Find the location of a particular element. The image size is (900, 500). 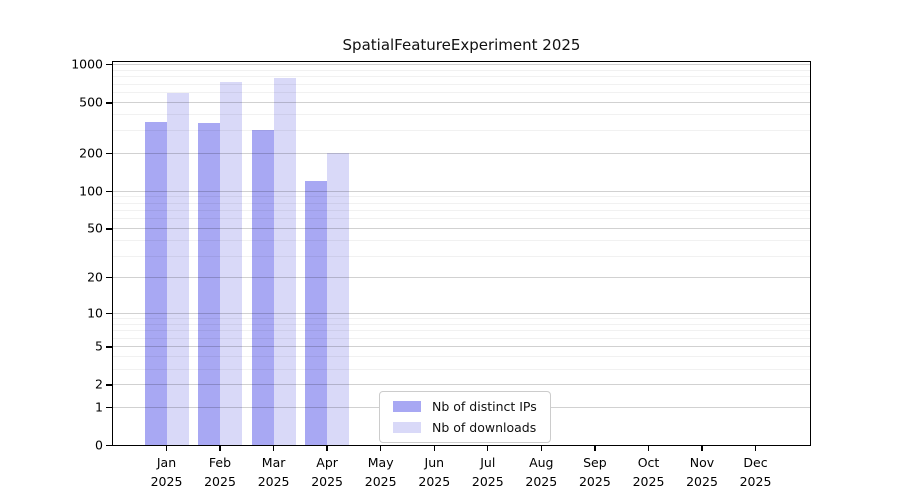

x-tick-label: Aug 2025 is located at coordinates (541, 472).